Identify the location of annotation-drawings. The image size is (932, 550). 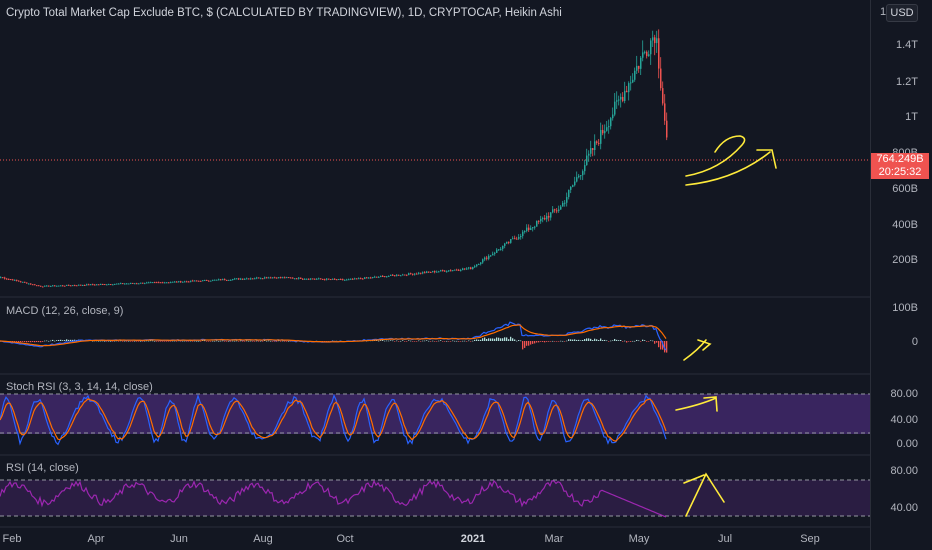
(726, 326).